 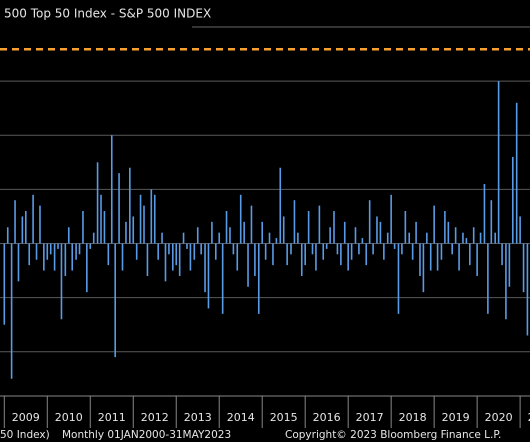 What do you see at coordinates (146, 435) in the screenshot?
I see `footer-period: Monthly 01JAN2000-31MAY2023` at bounding box center [146, 435].